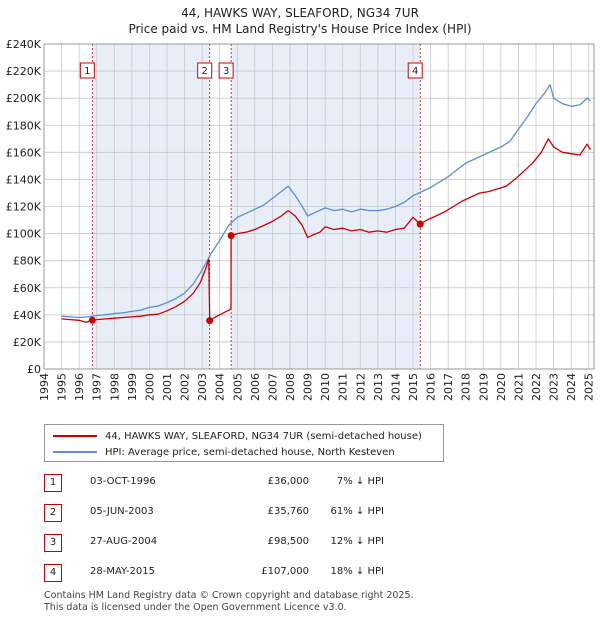  I want to click on x-tick-label: 2016, so click(431, 387).